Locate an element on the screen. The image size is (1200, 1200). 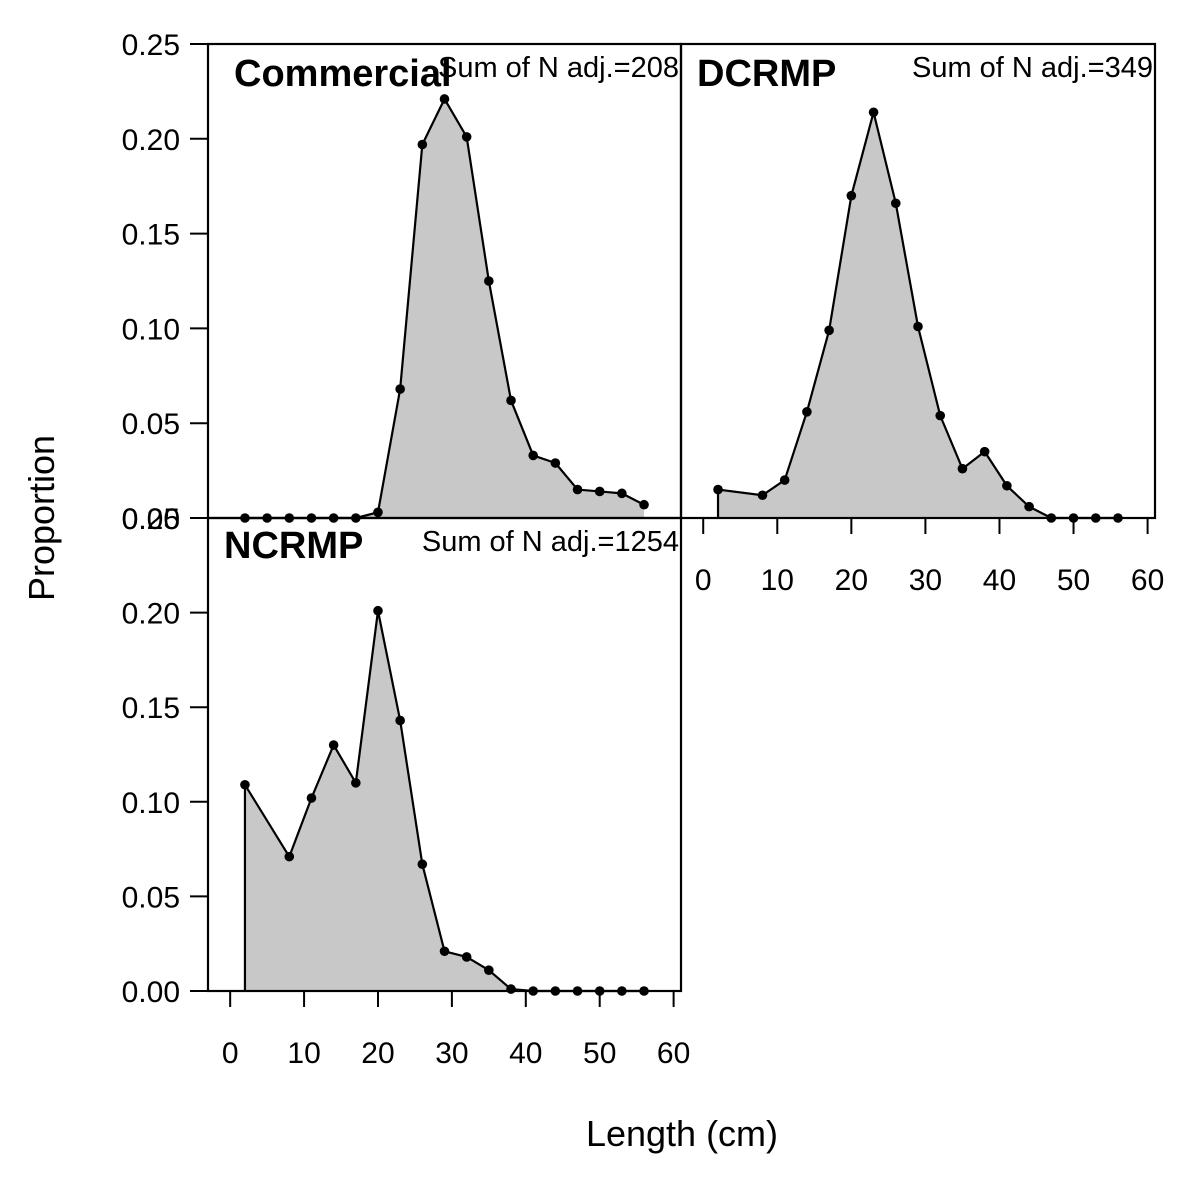
commercial-y-tick-label: 0.00 is located at coordinates (151, 519).